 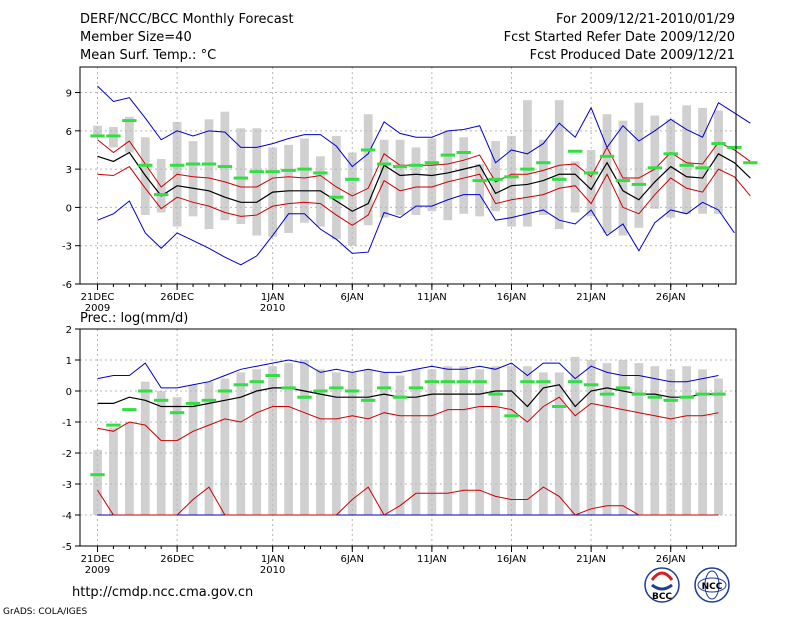 What do you see at coordinates (69, 208) in the screenshot?
I see `temp-ytick-label: 0` at bounding box center [69, 208].